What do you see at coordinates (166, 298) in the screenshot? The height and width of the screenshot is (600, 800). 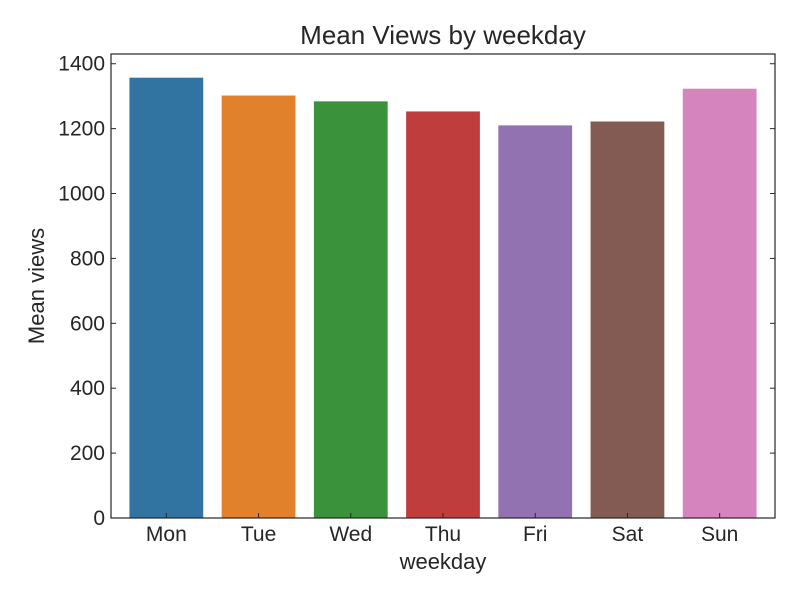 I see `bar-mon` at bounding box center [166, 298].